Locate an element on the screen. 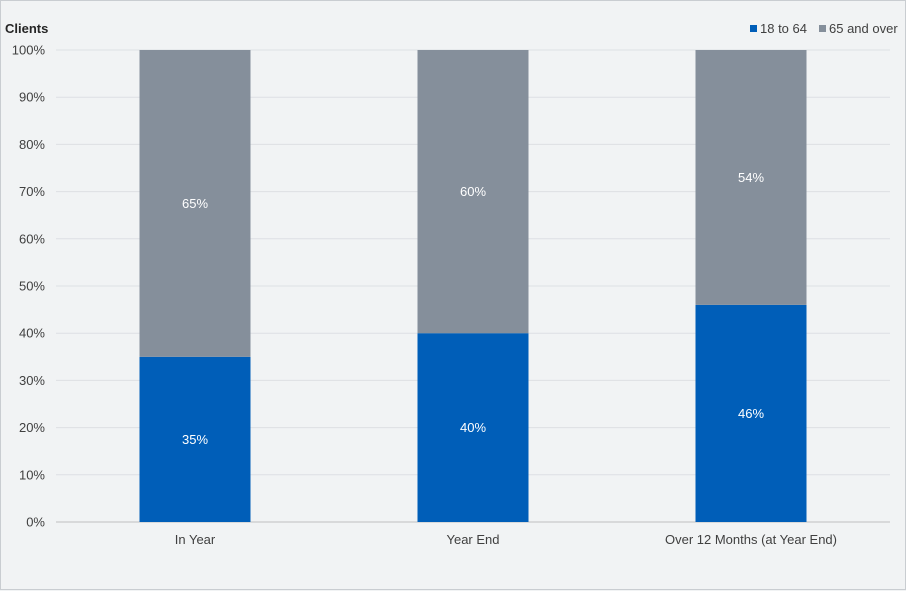  y-tick-label: 70% is located at coordinates (32, 191).